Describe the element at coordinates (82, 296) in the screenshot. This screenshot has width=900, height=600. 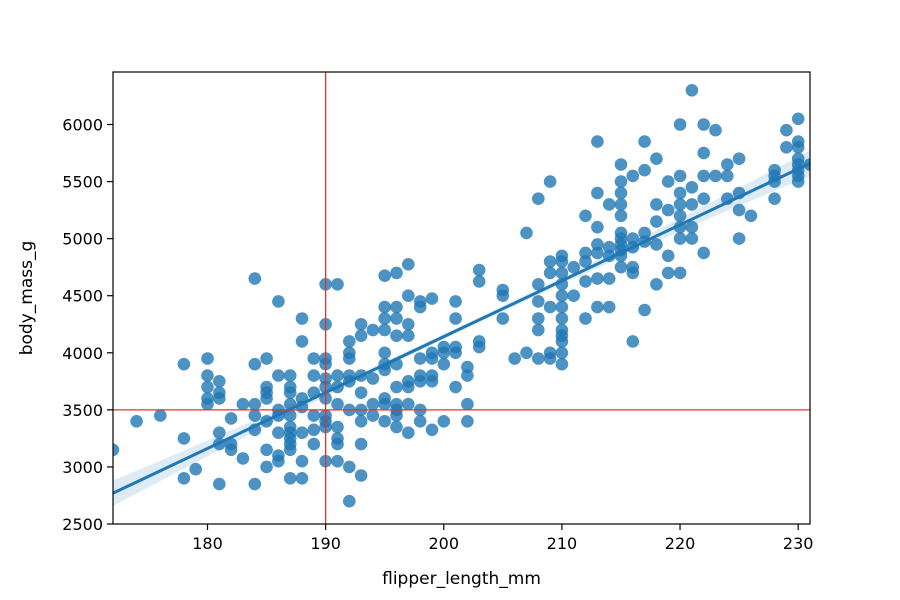
I see `y-tick-label: 4500` at that location.